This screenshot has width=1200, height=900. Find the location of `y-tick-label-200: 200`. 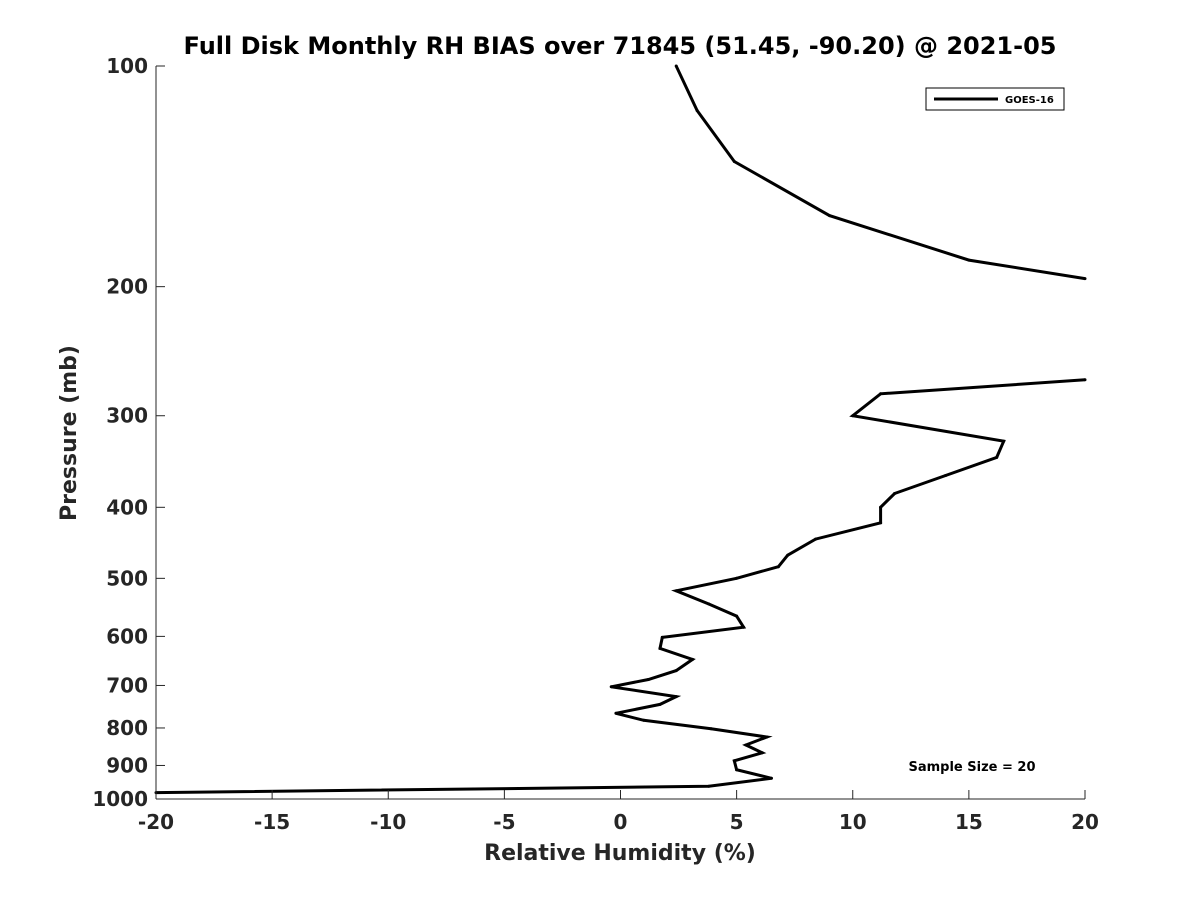

y-tick-label-200: 200 is located at coordinates (127, 287).